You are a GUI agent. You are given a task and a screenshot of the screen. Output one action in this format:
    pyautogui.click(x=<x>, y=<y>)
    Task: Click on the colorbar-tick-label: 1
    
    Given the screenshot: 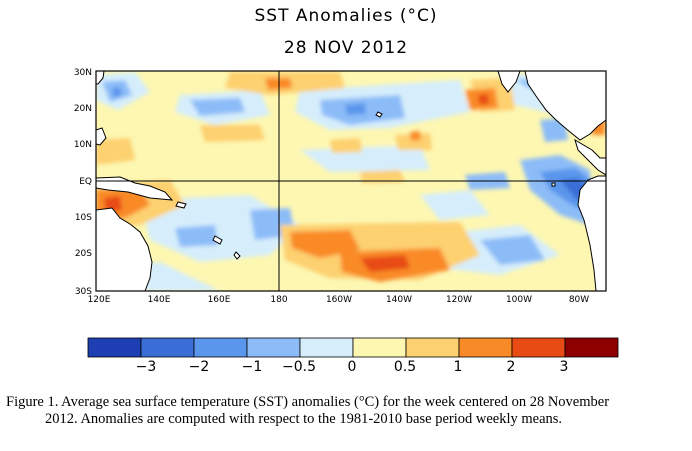 What is the action you would take?
    pyautogui.click(x=458, y=367)
    